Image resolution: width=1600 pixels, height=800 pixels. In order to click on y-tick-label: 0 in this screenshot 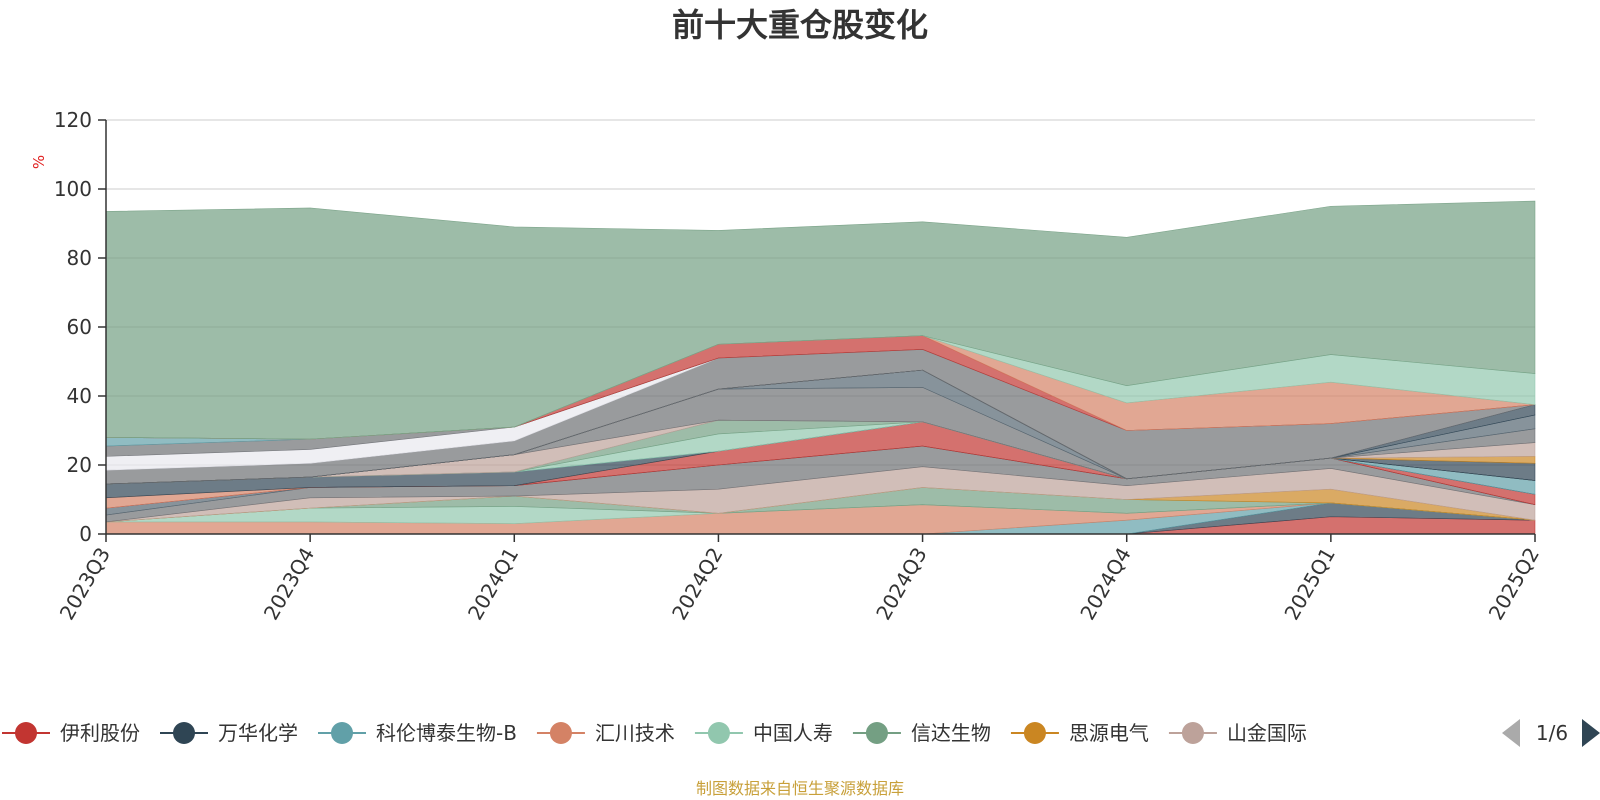, I will do `click(85, 534)`.